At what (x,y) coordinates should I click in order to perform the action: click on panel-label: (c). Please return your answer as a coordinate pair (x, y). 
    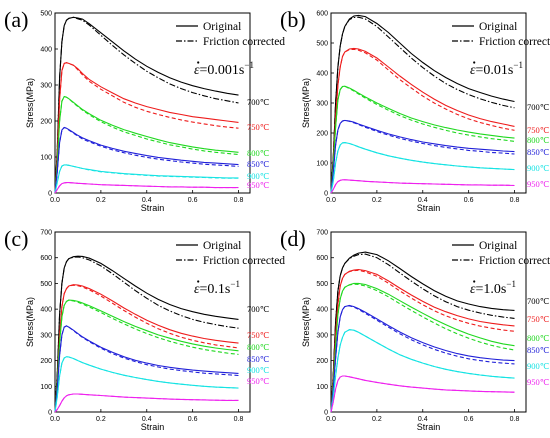
    Looking at the image, I should click on (16, 238).